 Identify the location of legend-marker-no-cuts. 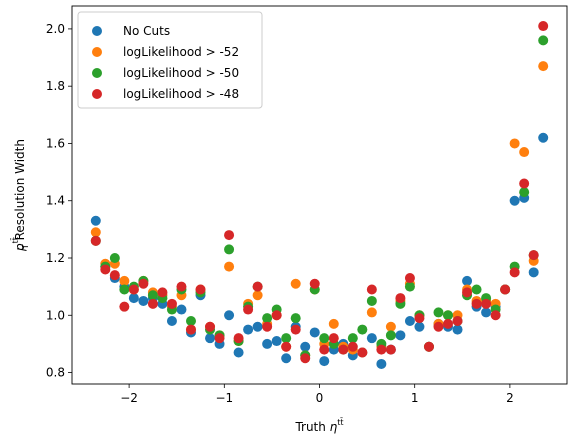
(97, 31).